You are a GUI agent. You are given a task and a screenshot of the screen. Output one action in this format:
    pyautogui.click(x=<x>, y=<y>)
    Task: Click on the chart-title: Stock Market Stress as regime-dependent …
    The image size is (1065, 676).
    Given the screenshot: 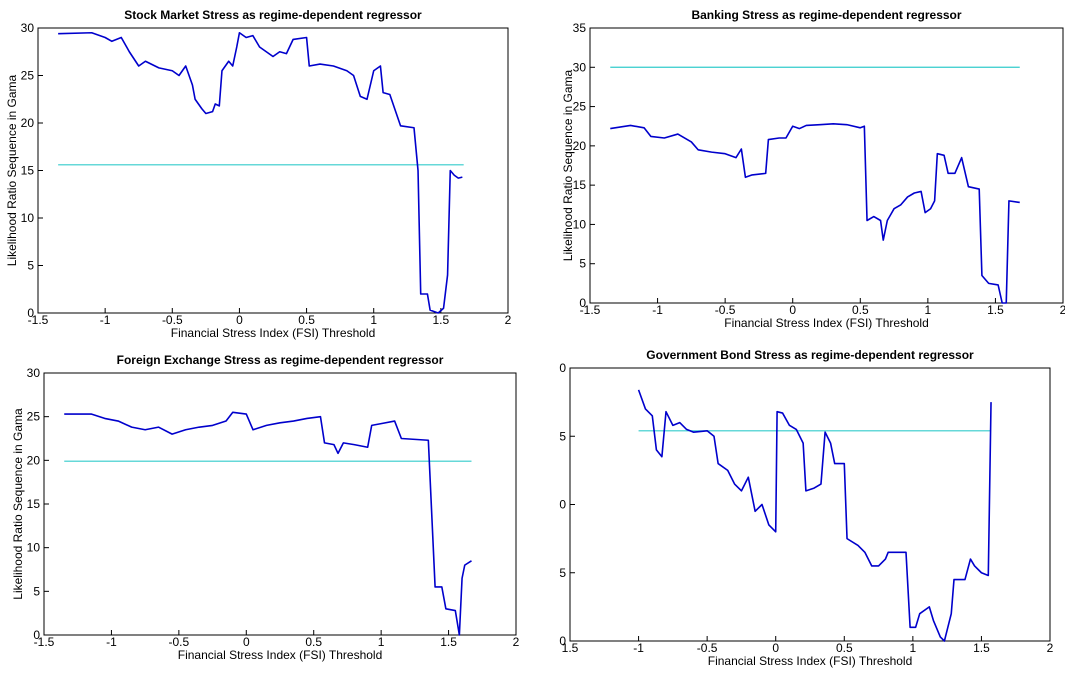 What is the action you would take?
    pyautogui.click(x=273, y=15)
    